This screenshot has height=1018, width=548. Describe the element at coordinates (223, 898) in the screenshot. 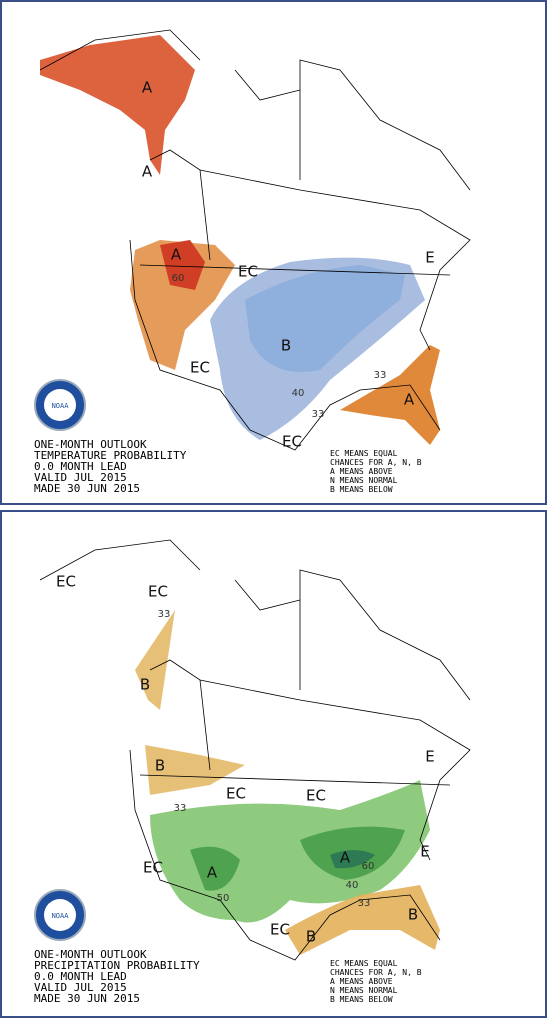

I see `map-label: 50` at that location.